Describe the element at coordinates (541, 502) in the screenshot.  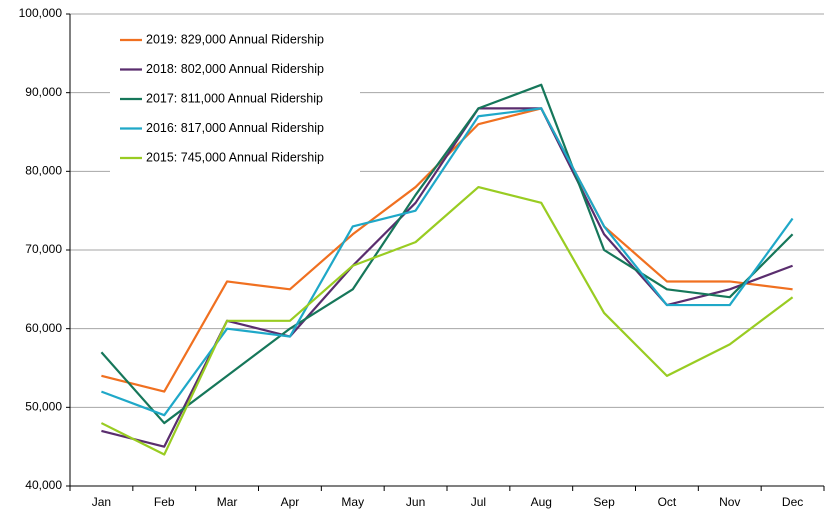
I see `x-tick-label: Aug` at that location.